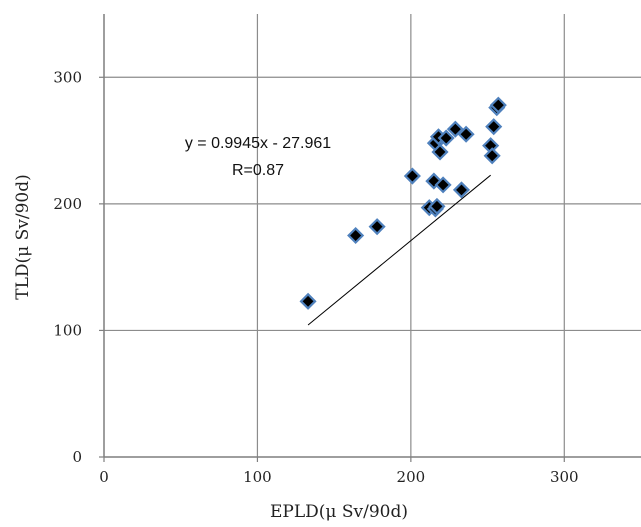 The image size is (641, 527). I want to click on trendline, so click(399, 250).